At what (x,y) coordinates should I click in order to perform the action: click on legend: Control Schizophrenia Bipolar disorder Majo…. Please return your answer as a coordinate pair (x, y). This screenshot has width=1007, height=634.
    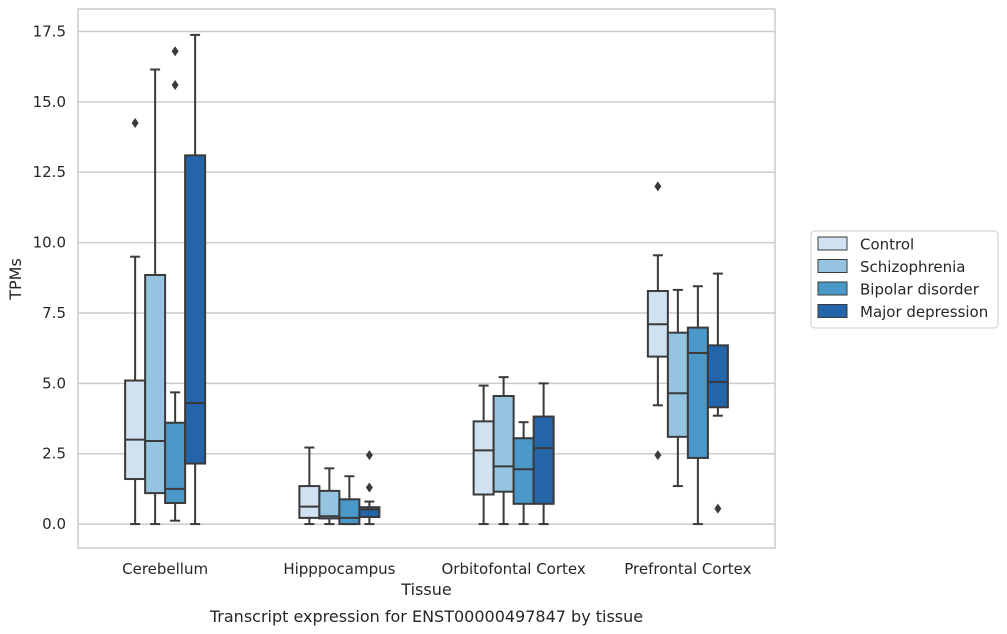
    Looking at the image, I should click on (904, 279).